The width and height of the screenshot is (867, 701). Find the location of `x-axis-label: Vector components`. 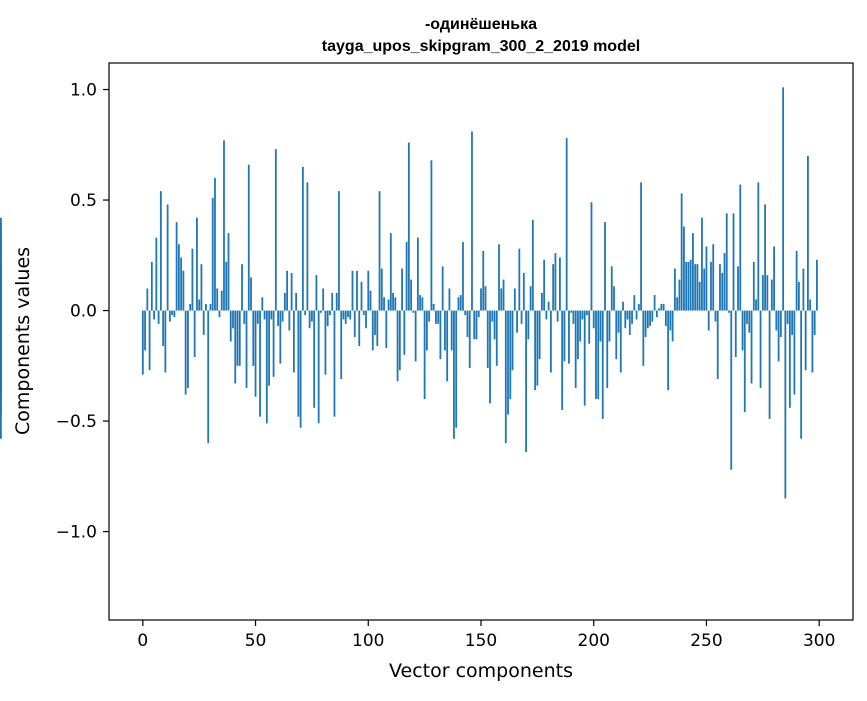

x-axis-label: Vector components is located at coordinates (481, 671).